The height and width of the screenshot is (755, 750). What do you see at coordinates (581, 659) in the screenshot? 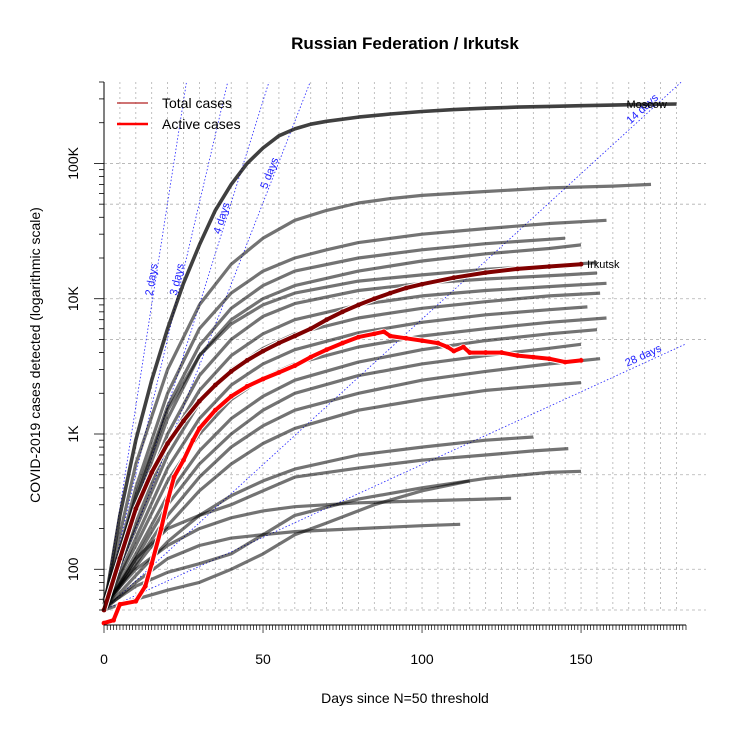
I see `x-tick-label: 150` at bounding box center [581, 659].